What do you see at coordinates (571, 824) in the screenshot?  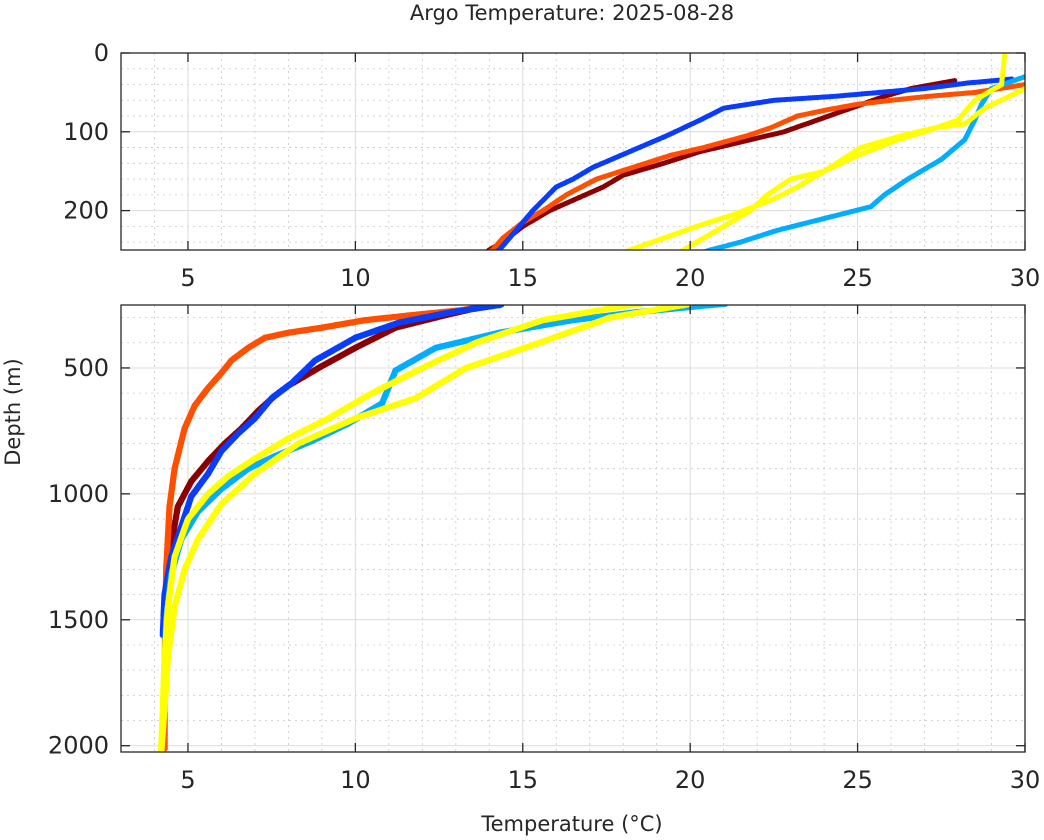 I see `x-axis-label: Temperature (°C)` at bounding box center [571, 824].